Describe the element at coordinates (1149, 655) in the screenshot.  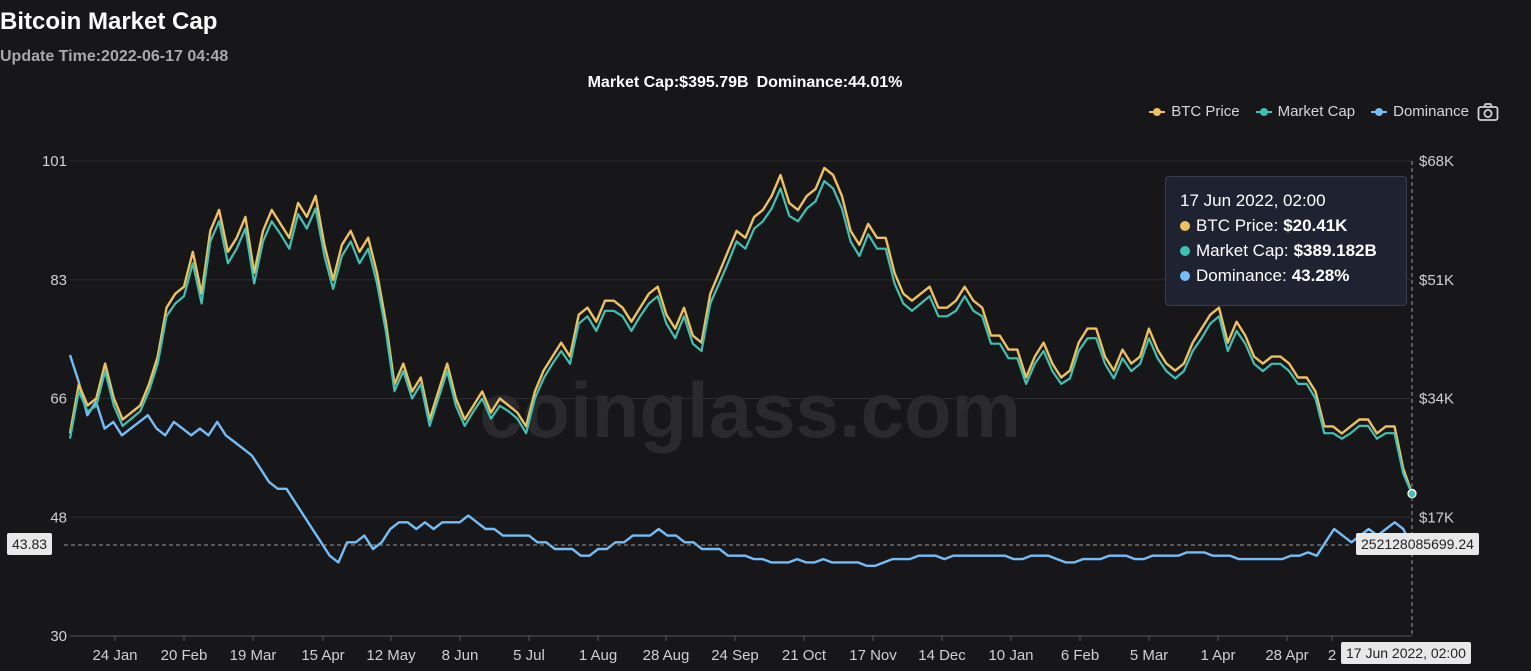
I see `x-tick-label: 5 Mar` at that location.